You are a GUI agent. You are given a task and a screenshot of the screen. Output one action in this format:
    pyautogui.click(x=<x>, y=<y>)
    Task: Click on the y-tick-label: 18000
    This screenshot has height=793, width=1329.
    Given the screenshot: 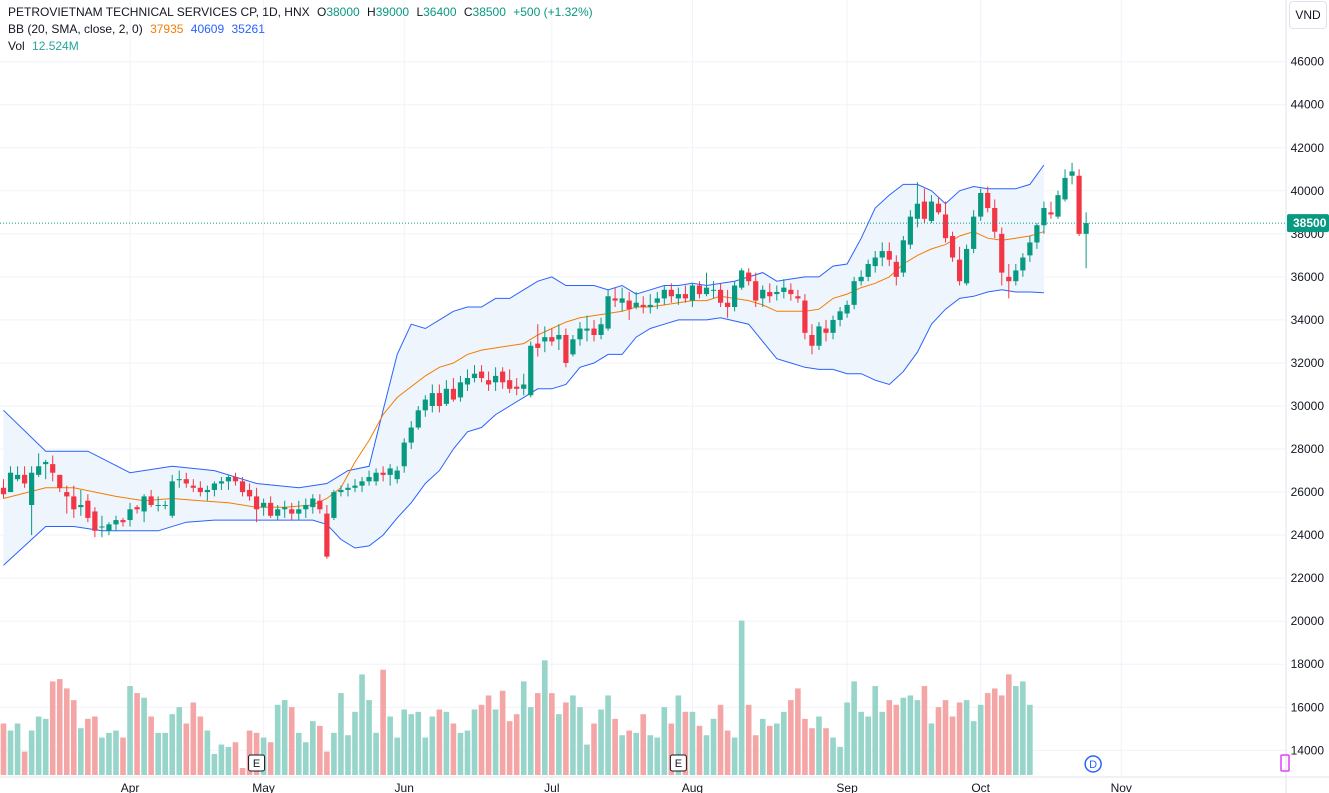 What is the action you would take?
    pyautogui.click(x=1308, y=664)
    